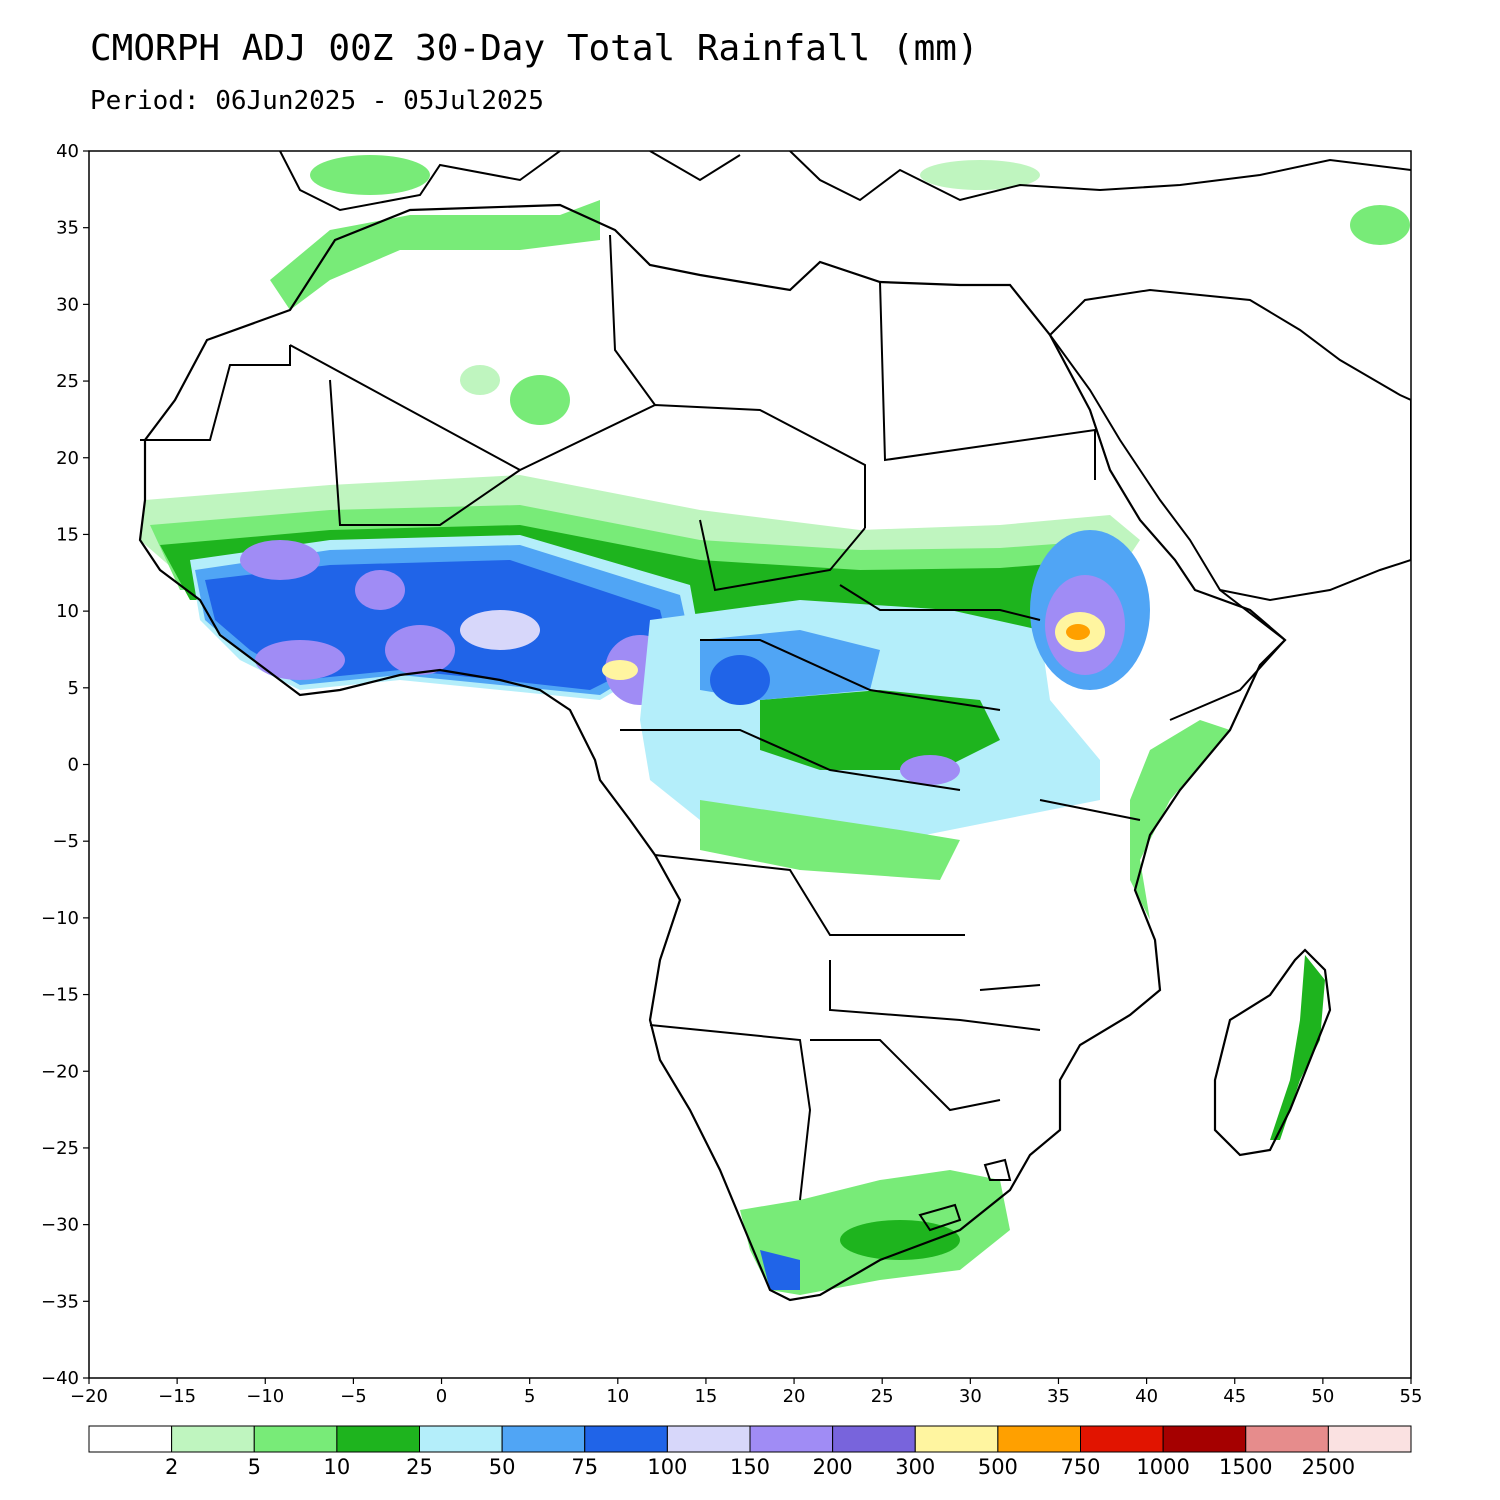 The width and height of the screenshot is (1500, 1500). What do you see at coordinates (833, 1467) in the screenshot?
I see `colorbar-label: 200` at bounding box center [833, 1467].